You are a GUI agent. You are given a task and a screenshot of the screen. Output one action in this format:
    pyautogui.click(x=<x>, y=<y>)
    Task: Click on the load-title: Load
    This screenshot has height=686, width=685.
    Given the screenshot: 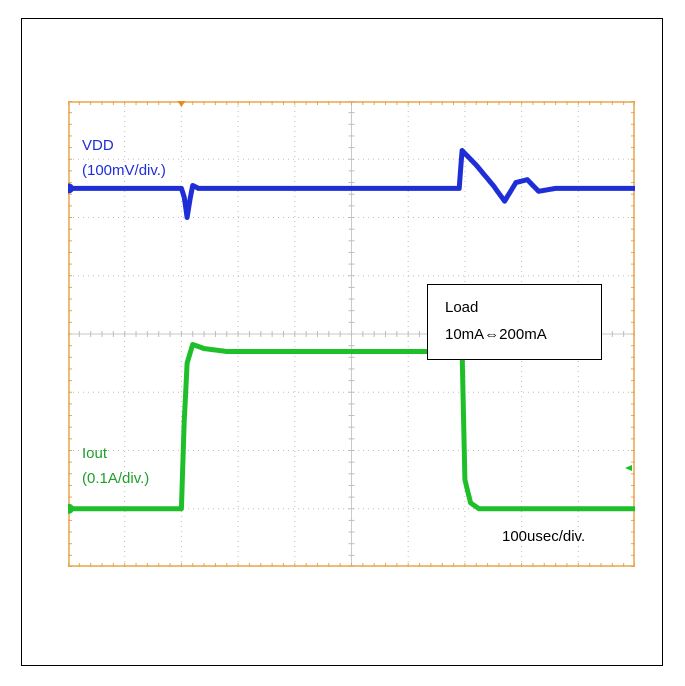 What is the action you would take?
    pyautogui.click(x=462, y=307)
    